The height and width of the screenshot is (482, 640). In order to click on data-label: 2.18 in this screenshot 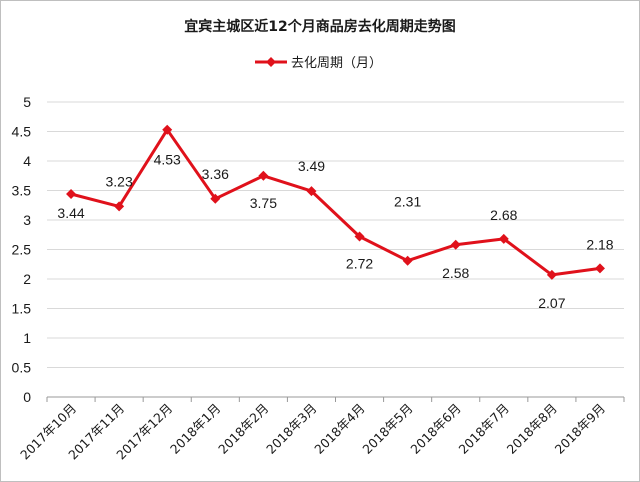, I will do `click(599, 244)`.